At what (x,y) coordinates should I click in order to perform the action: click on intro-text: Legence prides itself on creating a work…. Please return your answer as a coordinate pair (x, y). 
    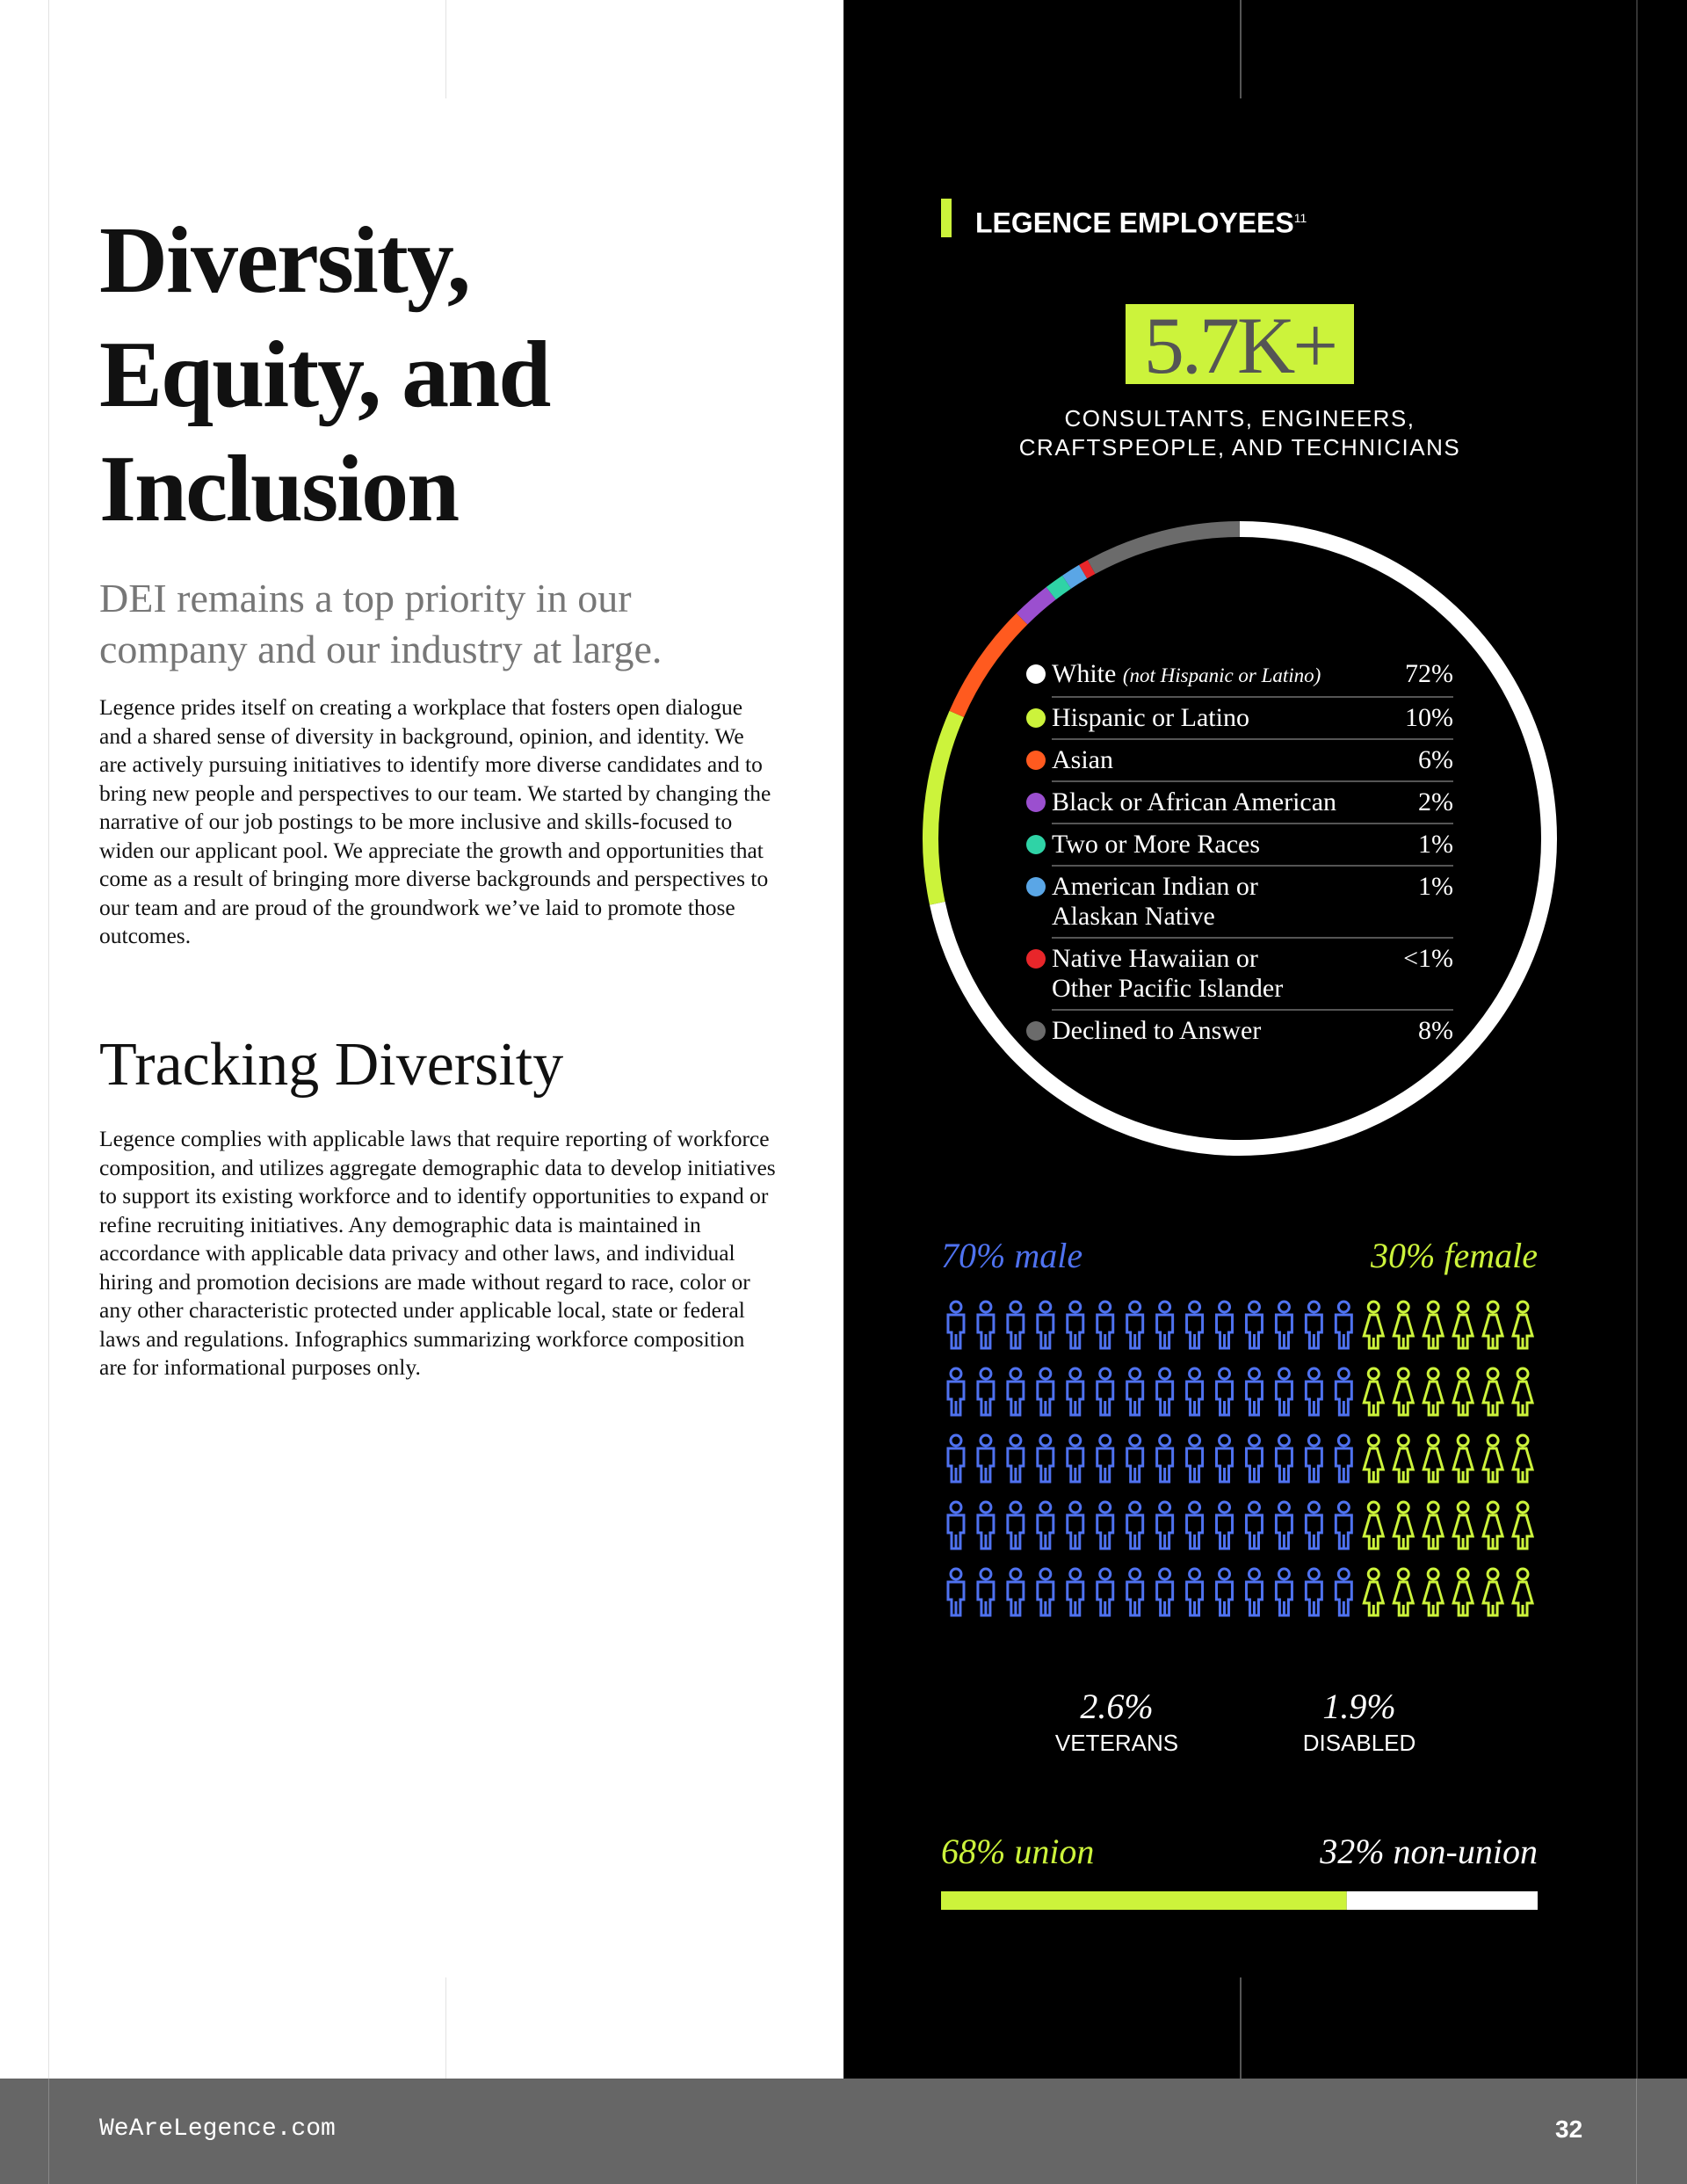
    Looking at the image, I should click on (435, 821).